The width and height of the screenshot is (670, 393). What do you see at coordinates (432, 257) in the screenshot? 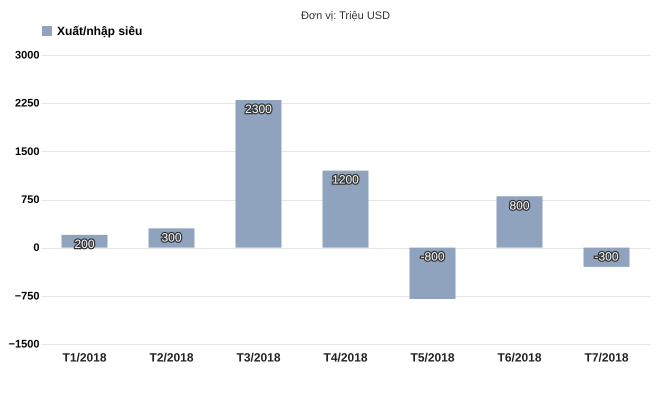
I see `data-label: -800` at bounding box center [432, 257].